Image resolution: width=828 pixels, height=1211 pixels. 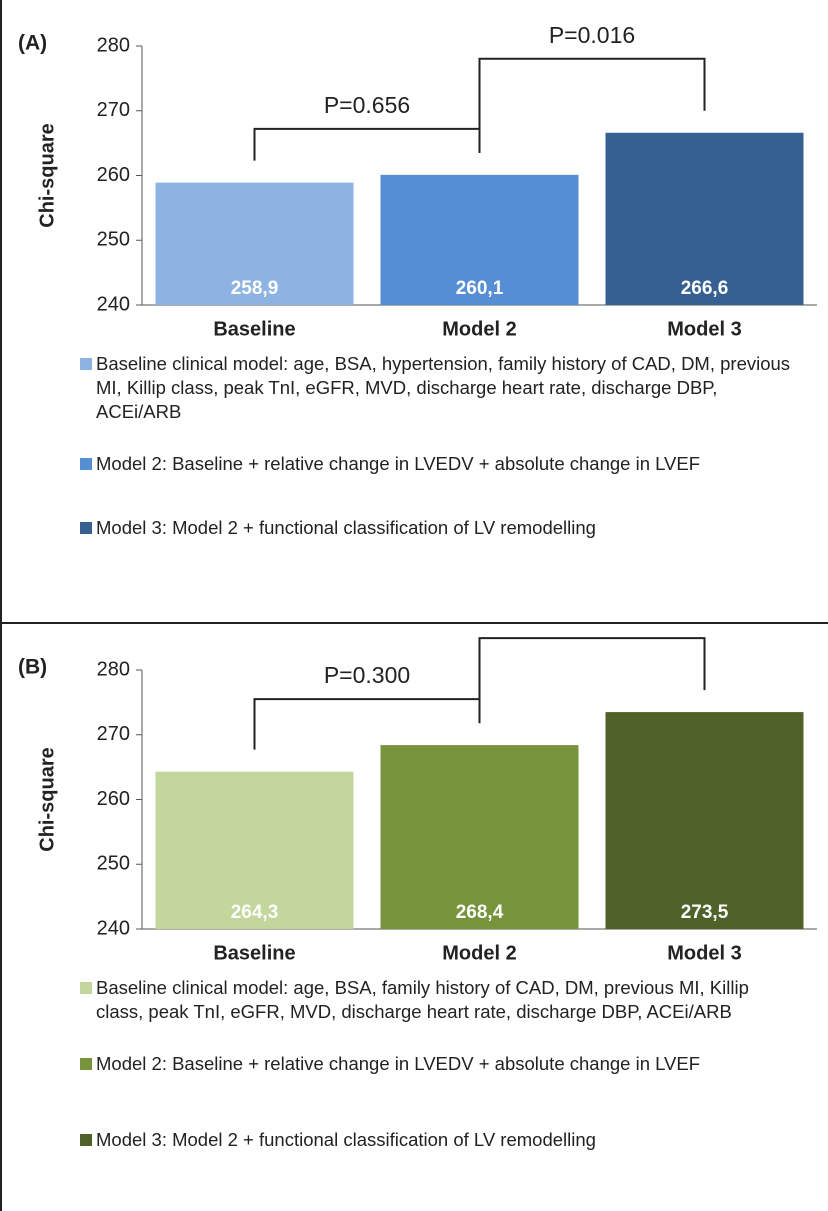 I want to click on panel-label: (A), so click(x=32, y=43).